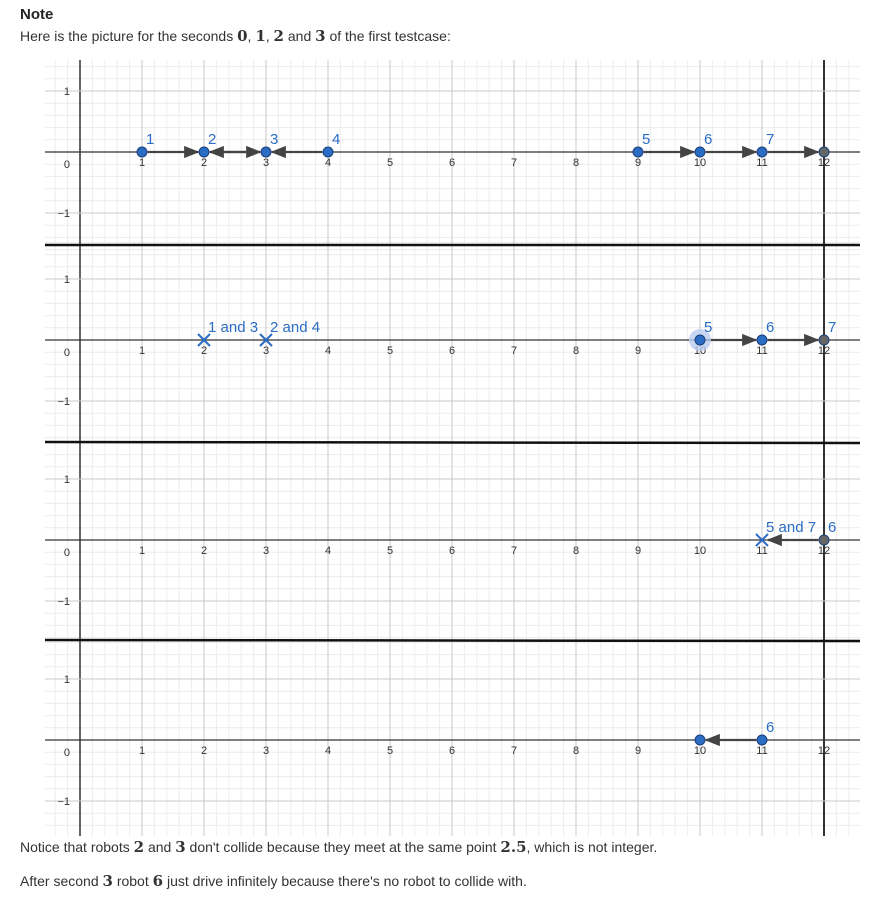  What do you see at coordinates (212, 139) in the screenshot?
I see `robot-label: 2` at bounding box center [212, 139].